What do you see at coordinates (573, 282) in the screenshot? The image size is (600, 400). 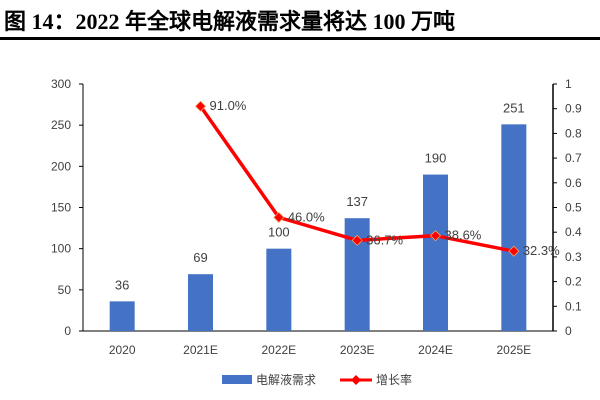 I see `right-tick-label: 0.2` at bounding box center [573, 282].